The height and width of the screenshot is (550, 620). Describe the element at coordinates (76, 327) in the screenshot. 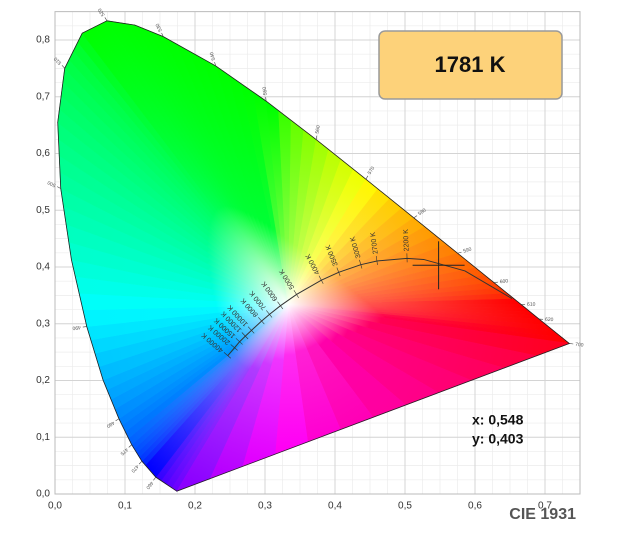

I see `wavelength-label: 490` at that location.